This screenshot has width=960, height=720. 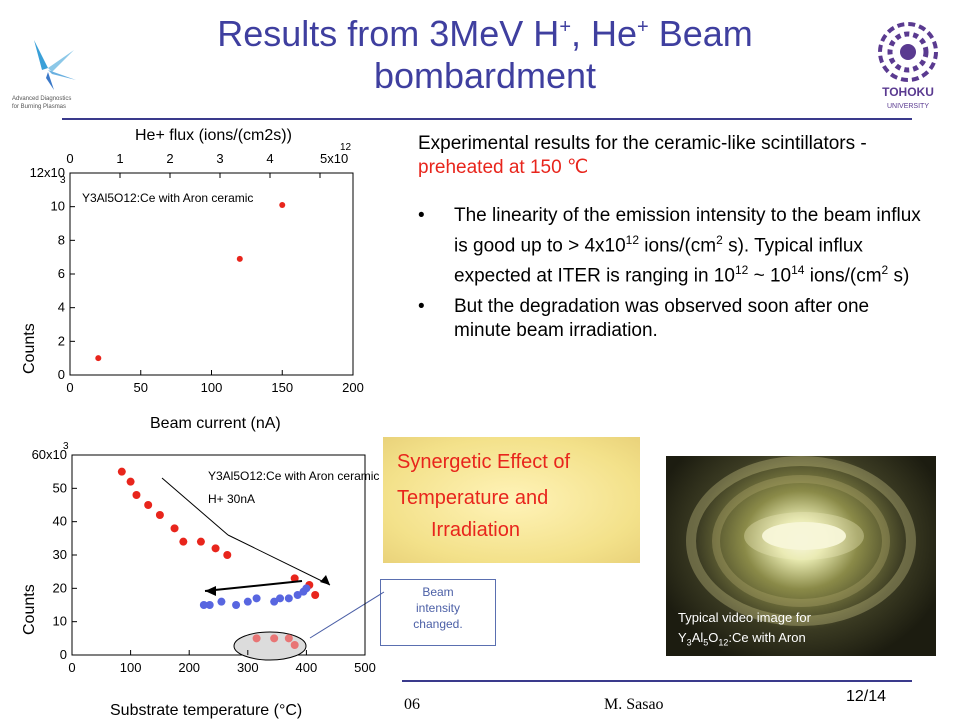 What do you see at coordinates (189, 667) in the screenshot?
I see `chart2-x-tick-label: 200` at bounding box center [189, 667].